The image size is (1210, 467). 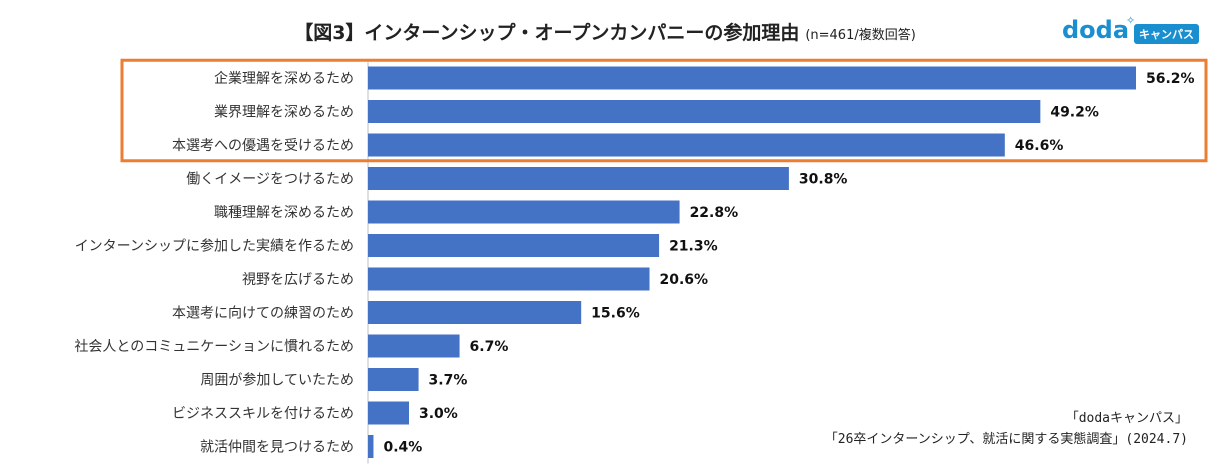 I want to click on category-label: 社会人とのコミュニケーションに慣れるため, so click(x=214, y=346).